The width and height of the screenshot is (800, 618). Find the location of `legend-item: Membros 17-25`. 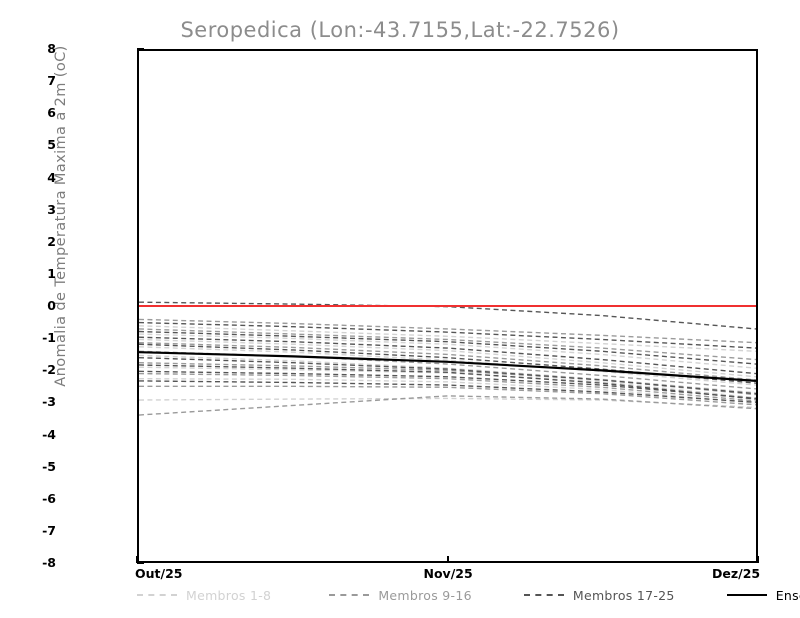

legend-item: Membros 17-25 is located at coordinates (599, 595).